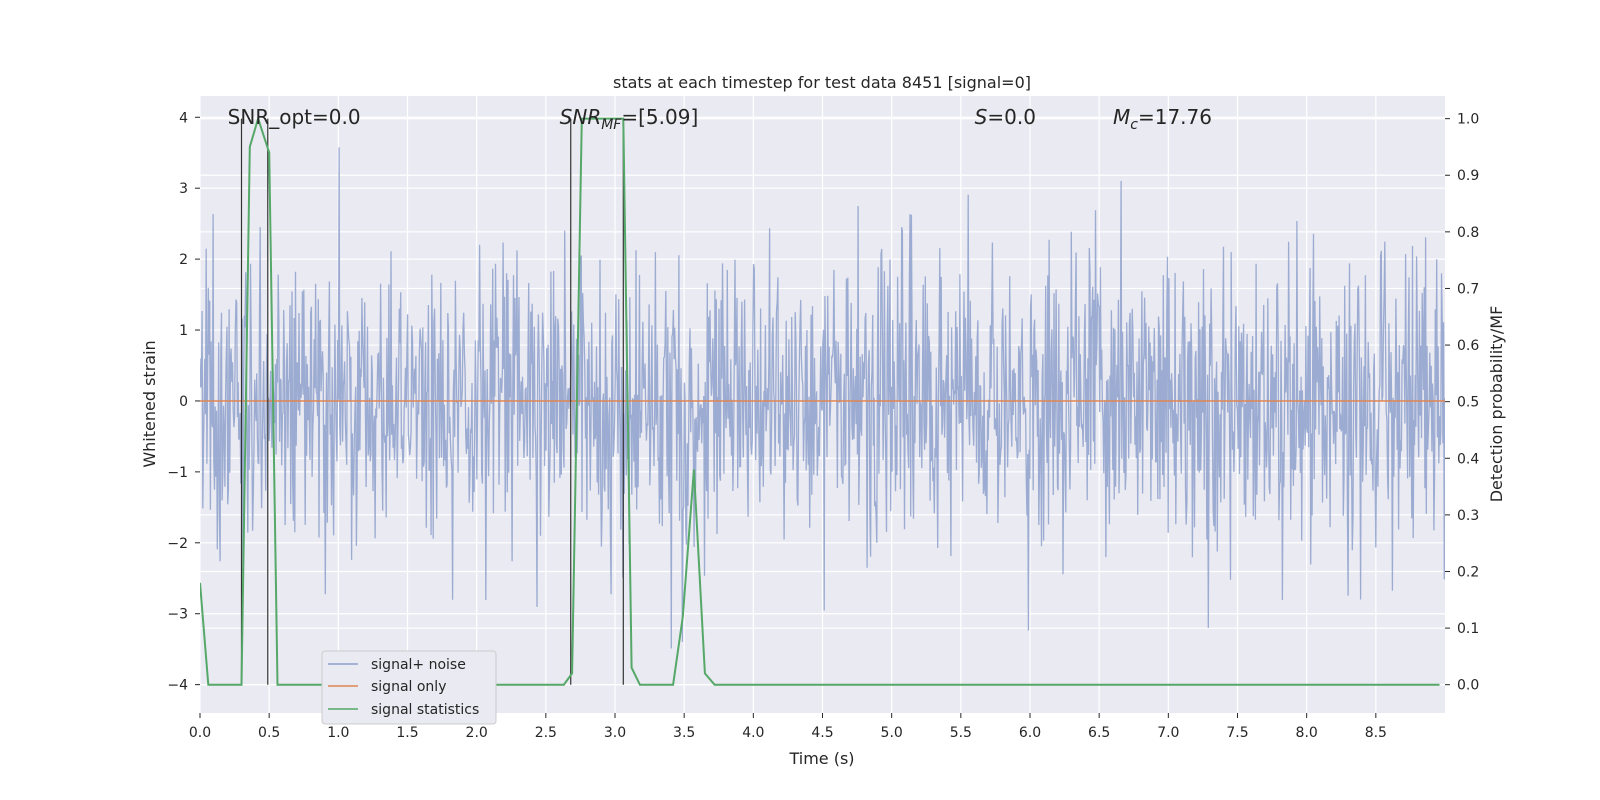 This screenshot has height=800, width=1600. I want to click on x-tick-label: 6.5, so click(1099, 733).